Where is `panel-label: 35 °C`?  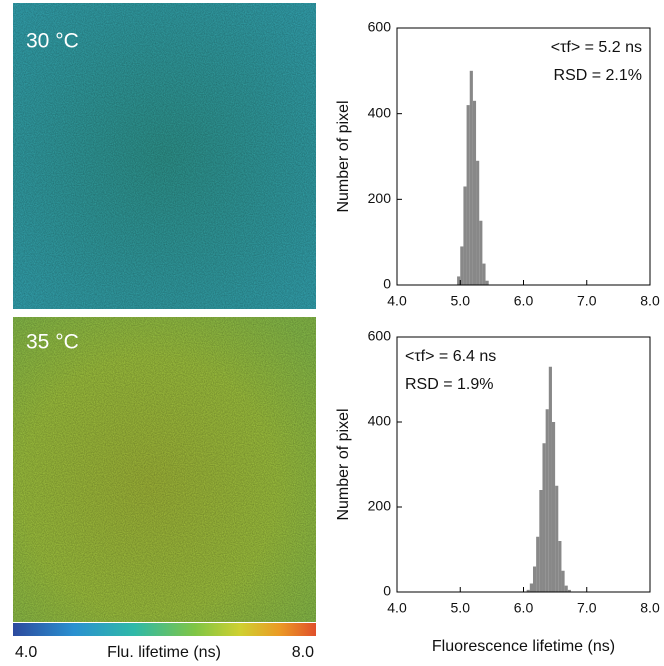
panel-label: 35 °C is located at coordinates (52, 342).